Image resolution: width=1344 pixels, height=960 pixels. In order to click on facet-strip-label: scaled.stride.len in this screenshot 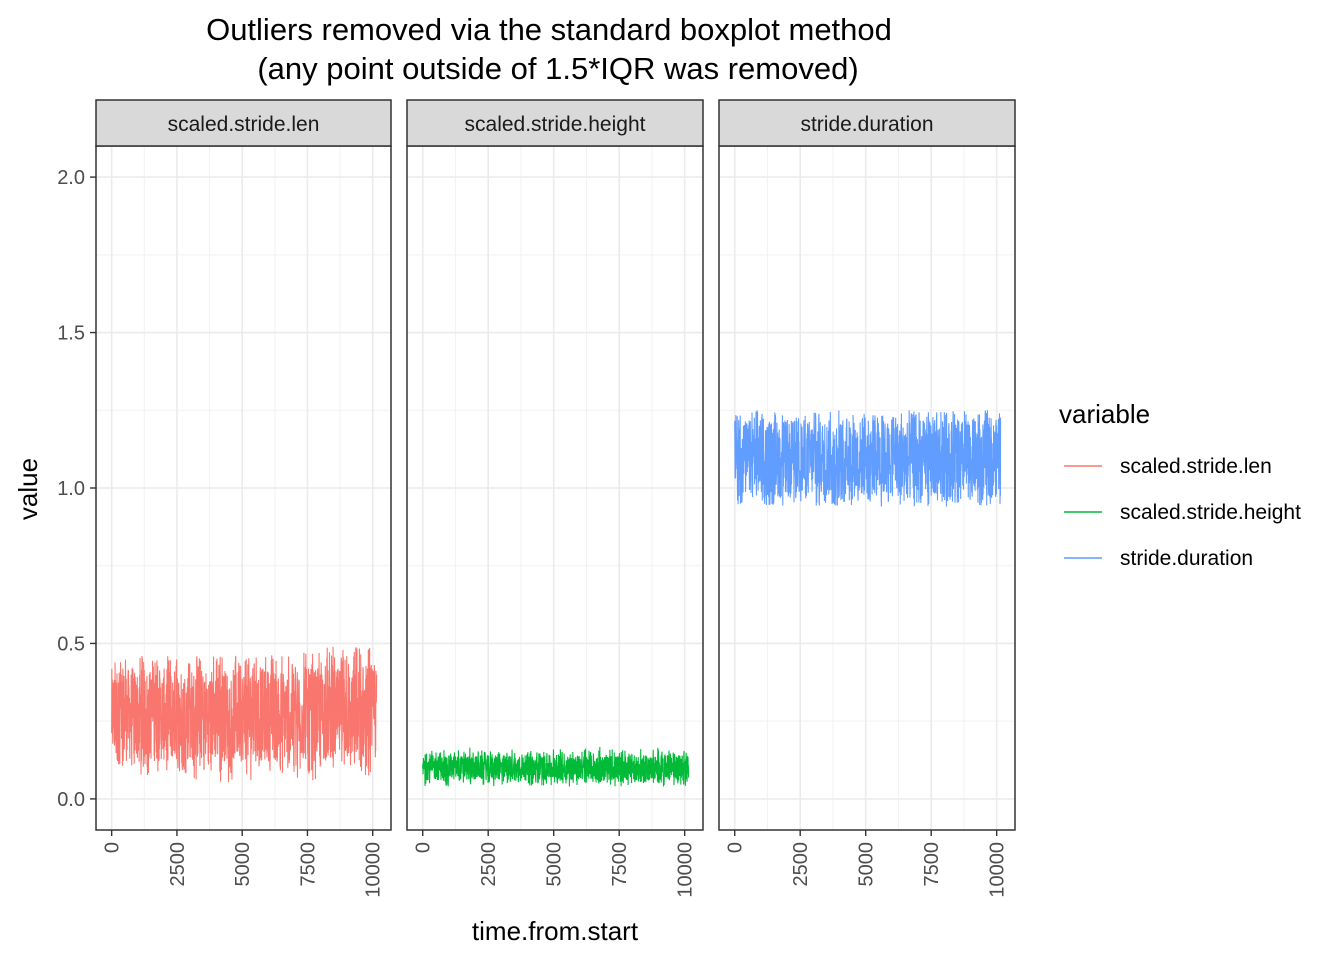, I will do `click(244, 124)`.